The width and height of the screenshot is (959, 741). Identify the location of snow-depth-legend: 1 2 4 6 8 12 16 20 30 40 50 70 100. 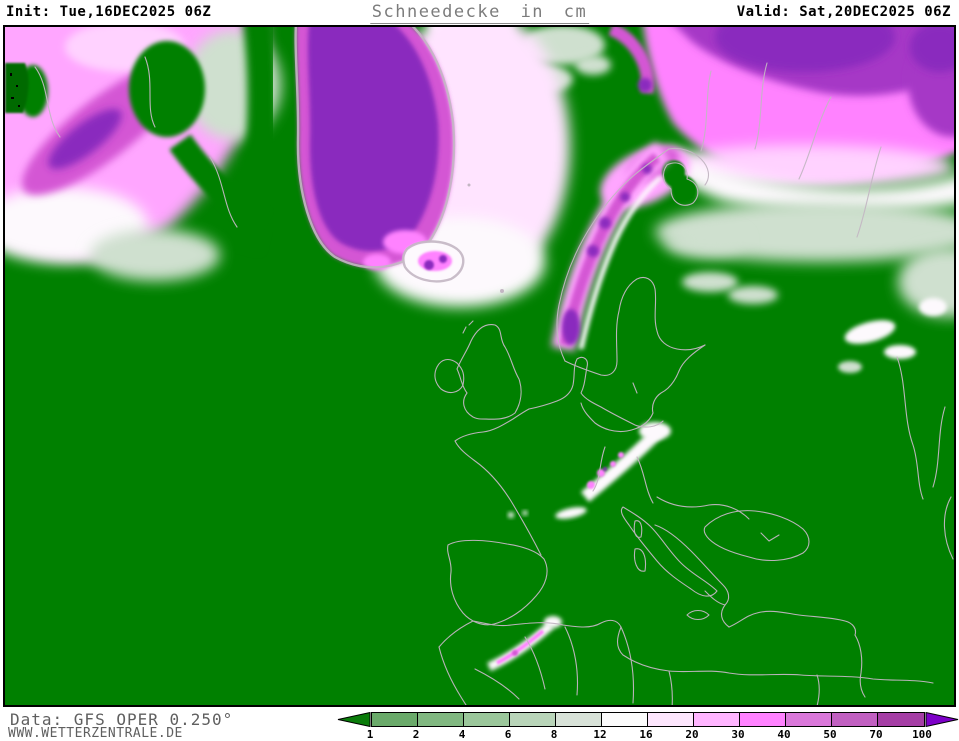
(648, 726).